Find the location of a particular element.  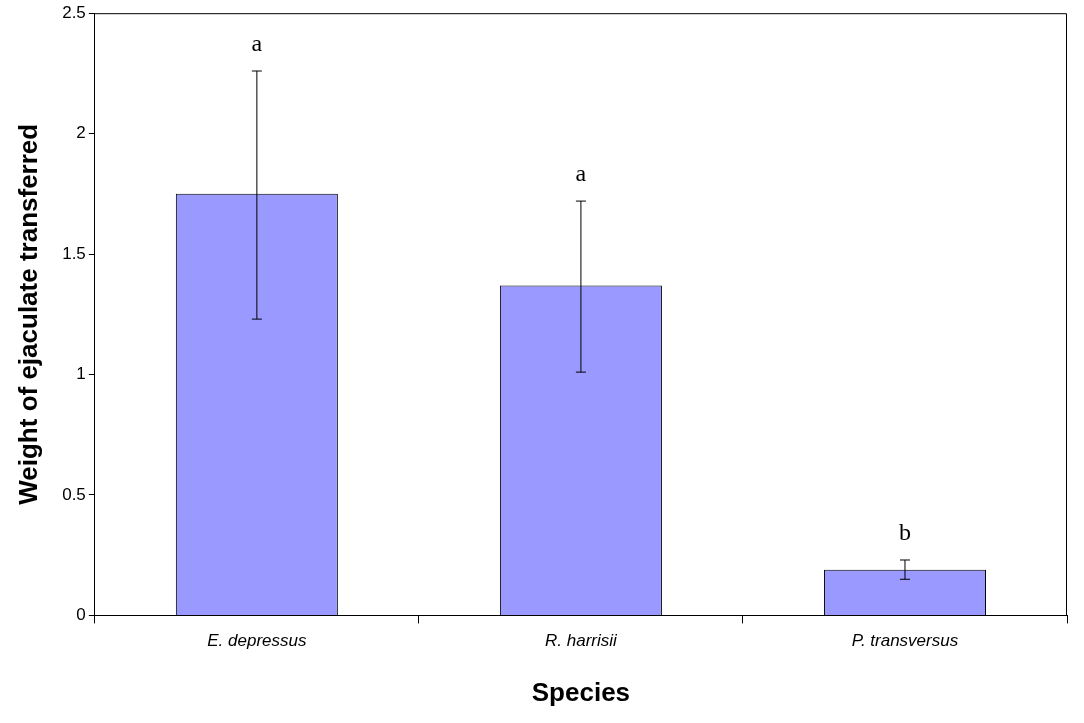

y-tick-label: 2 is located at coordinates (81, 133).